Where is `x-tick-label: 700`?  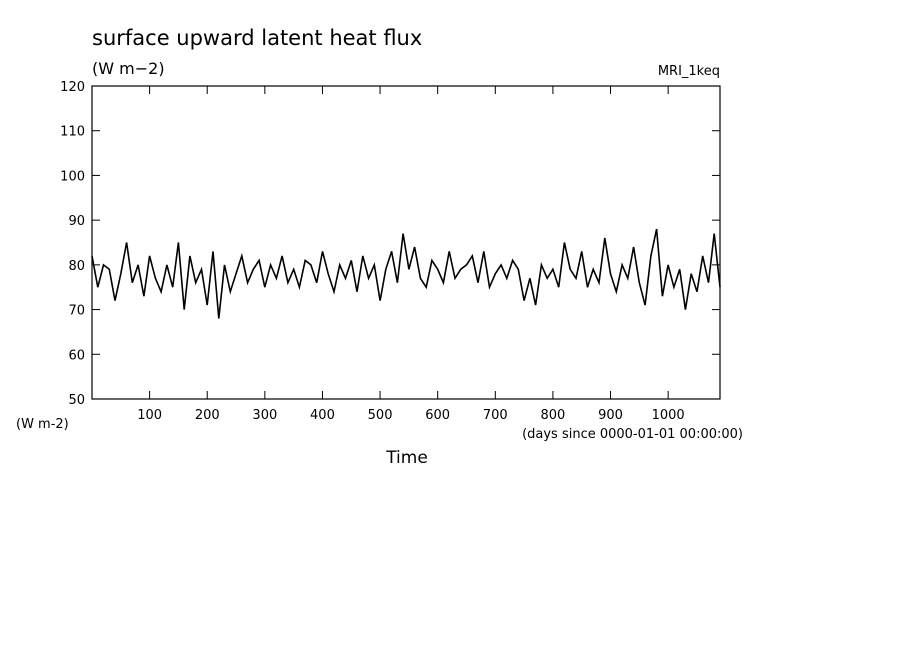 x-tick-label: 700 is located at coordinates (495, 415).